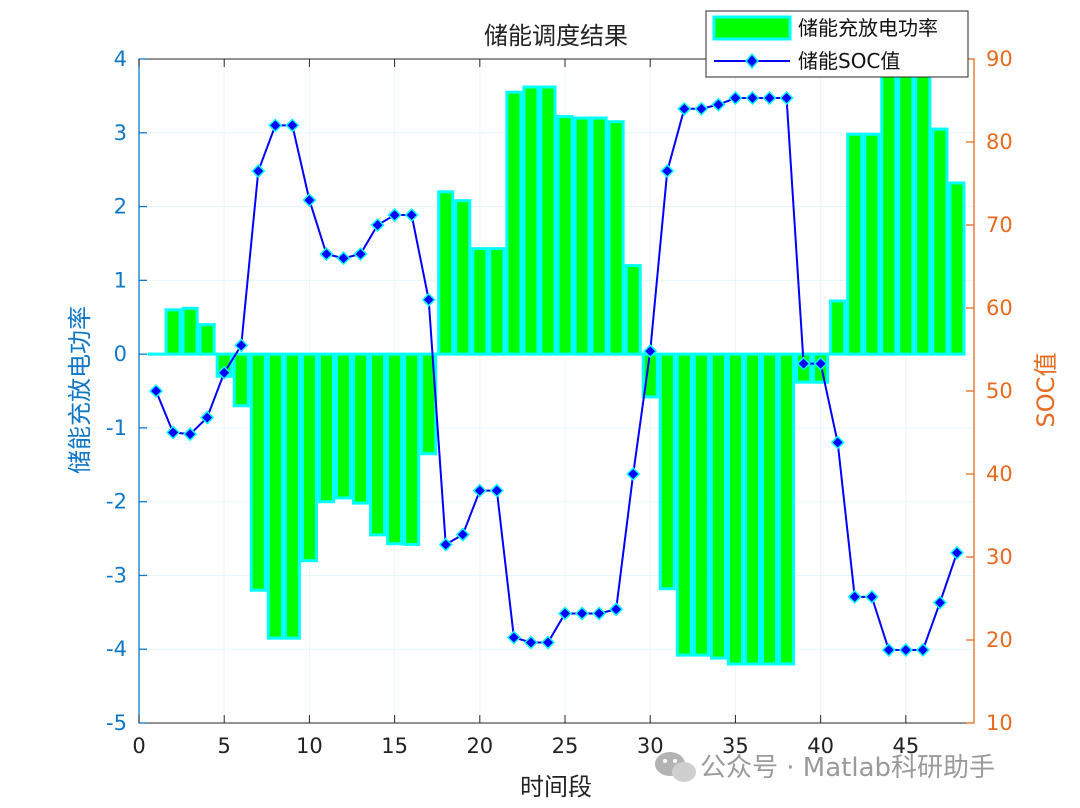 The image size is (1080, 808). Describe the element at coordinates (752, 28) in the screenshot. I see `legend-bar-swatch` at that location.